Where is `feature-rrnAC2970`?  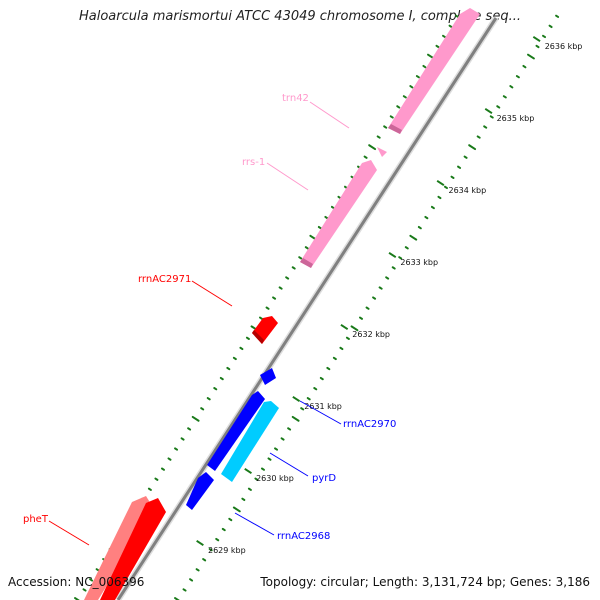 feature-rrnAC2970 is located at coordinates (268, 376).